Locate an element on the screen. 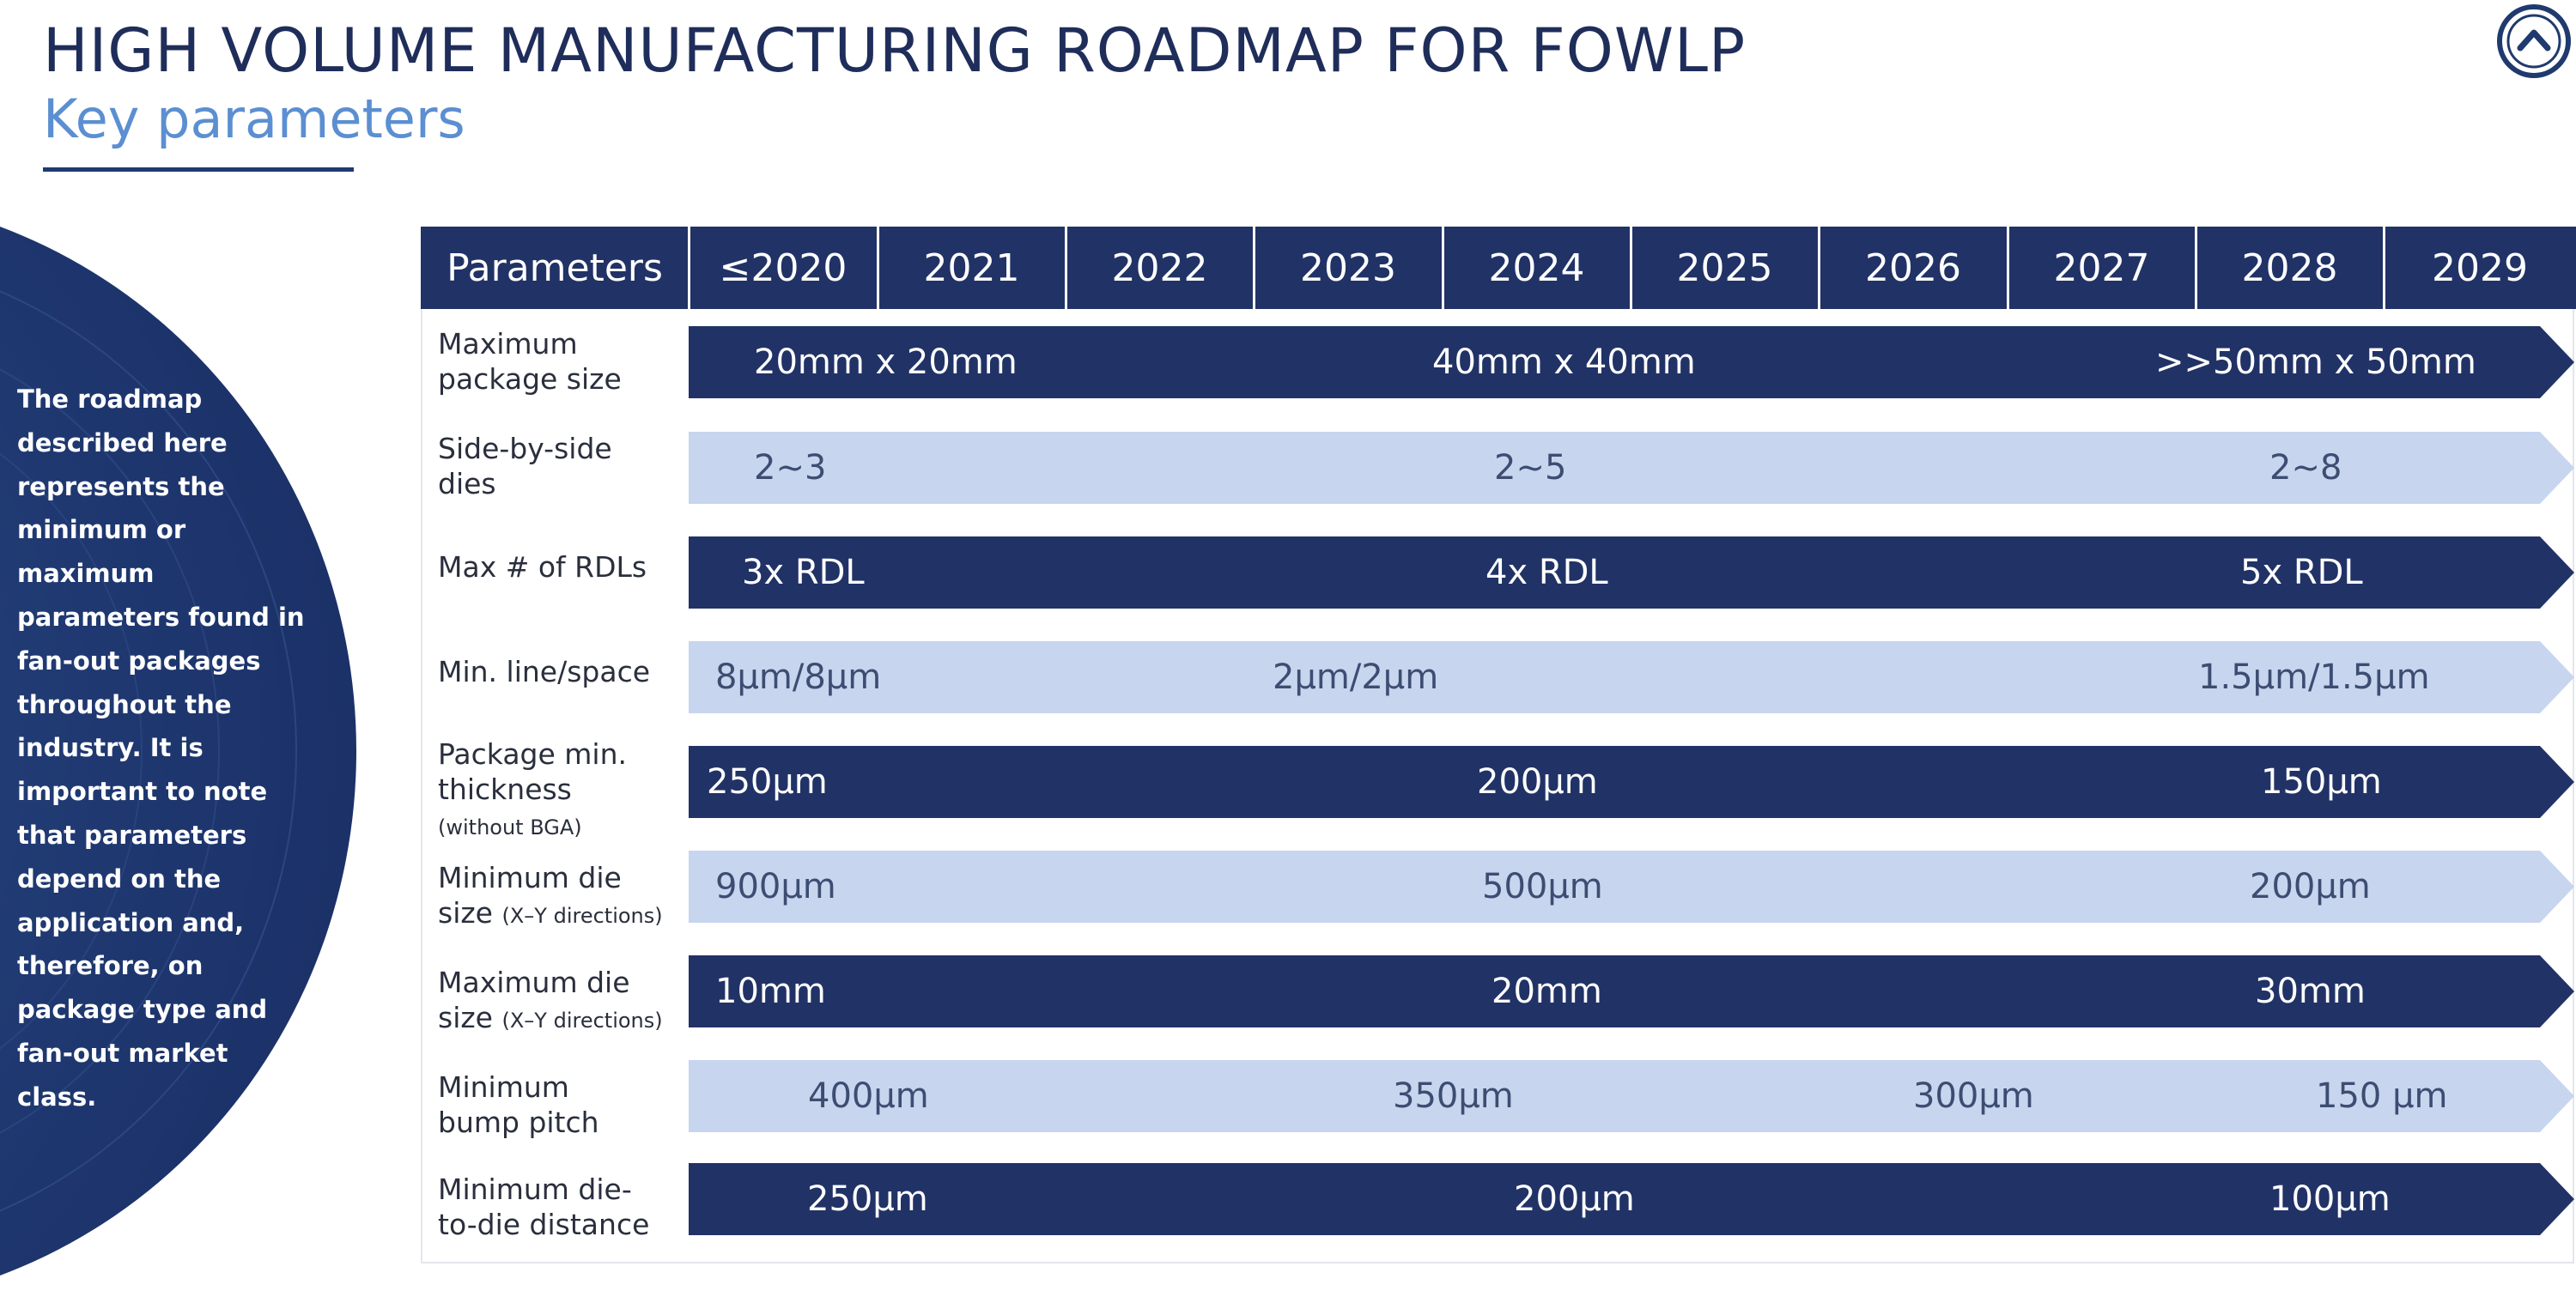  band-value: 150 μm is located at coordinates (2382, 1096).